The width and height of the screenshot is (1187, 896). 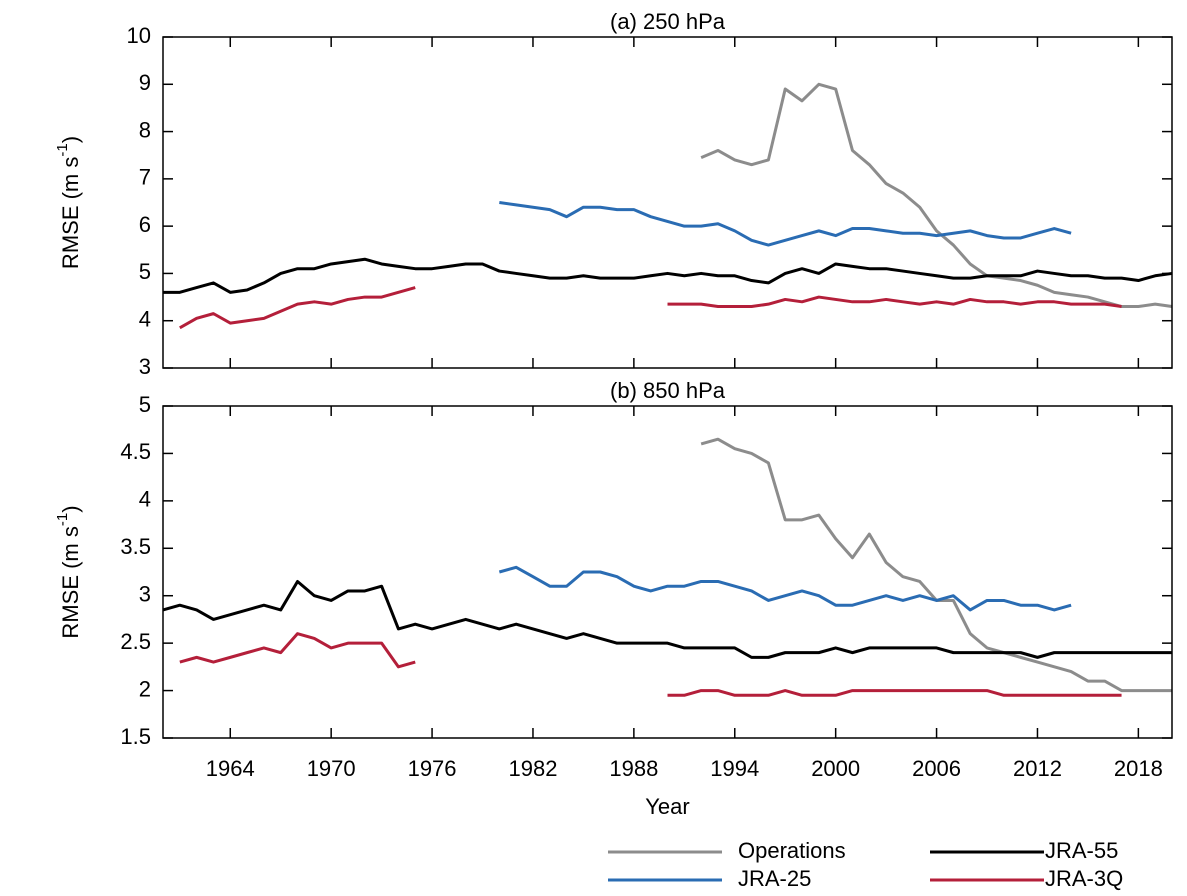 What do you see at coordinates (936, 768) in the screenshot?
I see `x-tick-label: 2006` at bounding box center [936, 768].